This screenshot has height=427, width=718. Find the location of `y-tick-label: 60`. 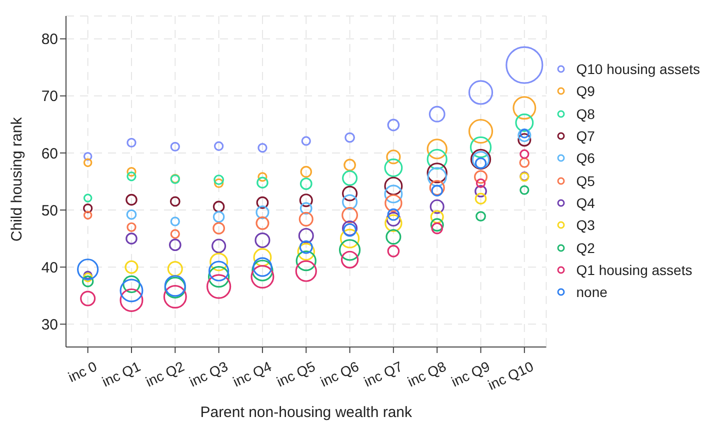

y-tick-label: 60 is located at coordinates (49, 153).